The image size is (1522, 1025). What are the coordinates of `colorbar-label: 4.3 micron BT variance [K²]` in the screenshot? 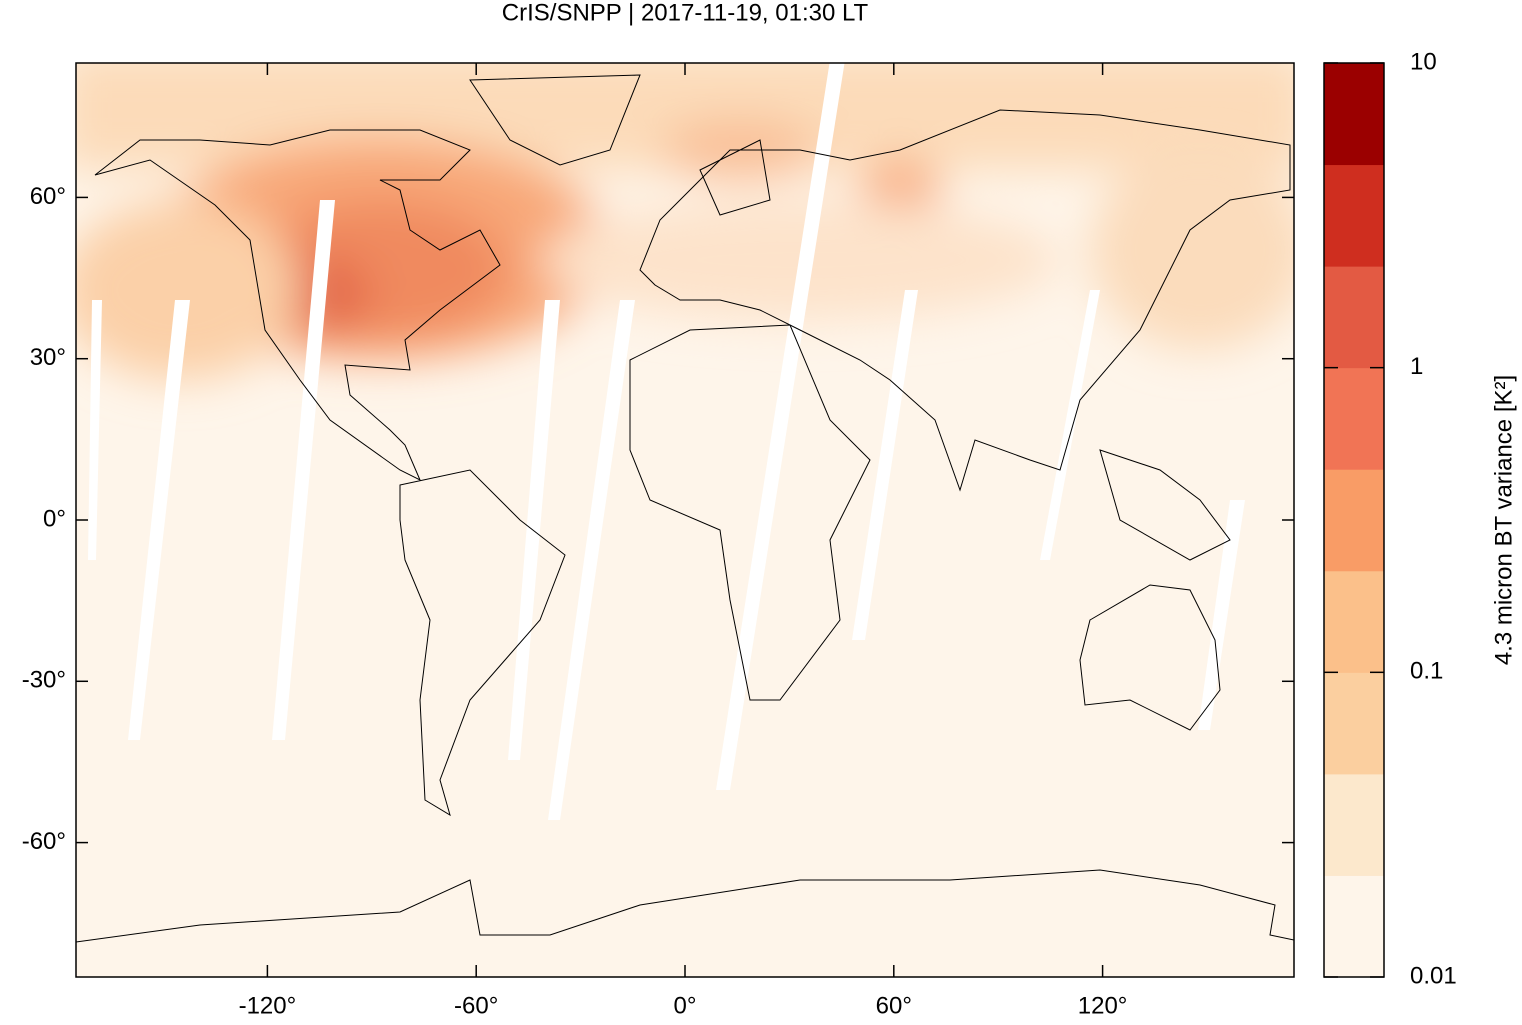 It's located at (1503, 520).